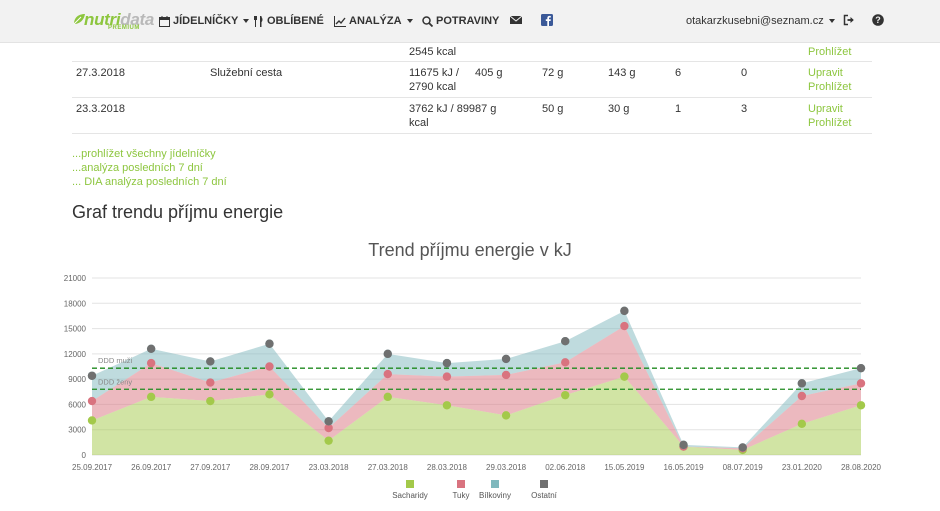 The height and width of the screenshot is (511, 940). What do you see at coordinates (442, 109) in the screenshot?
I see `energy-kj: 3762 kJ / 899` at bounding box center [442, 109].